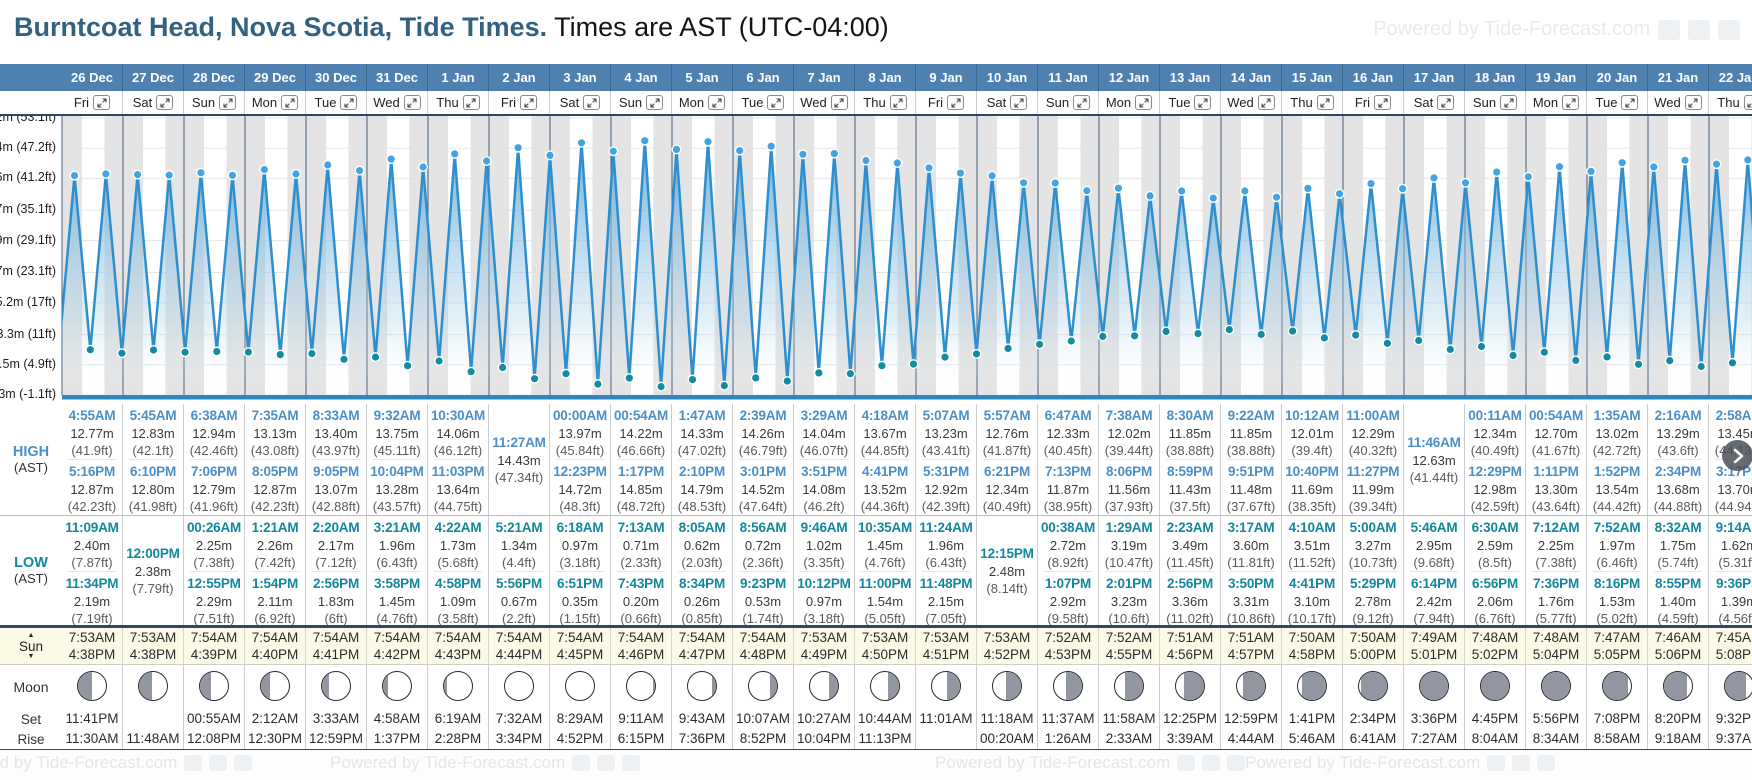  Describe the element at coordinates (1617, 562) in the screenshot. I see `tide-height-ft: (6.46ft)` at that location.